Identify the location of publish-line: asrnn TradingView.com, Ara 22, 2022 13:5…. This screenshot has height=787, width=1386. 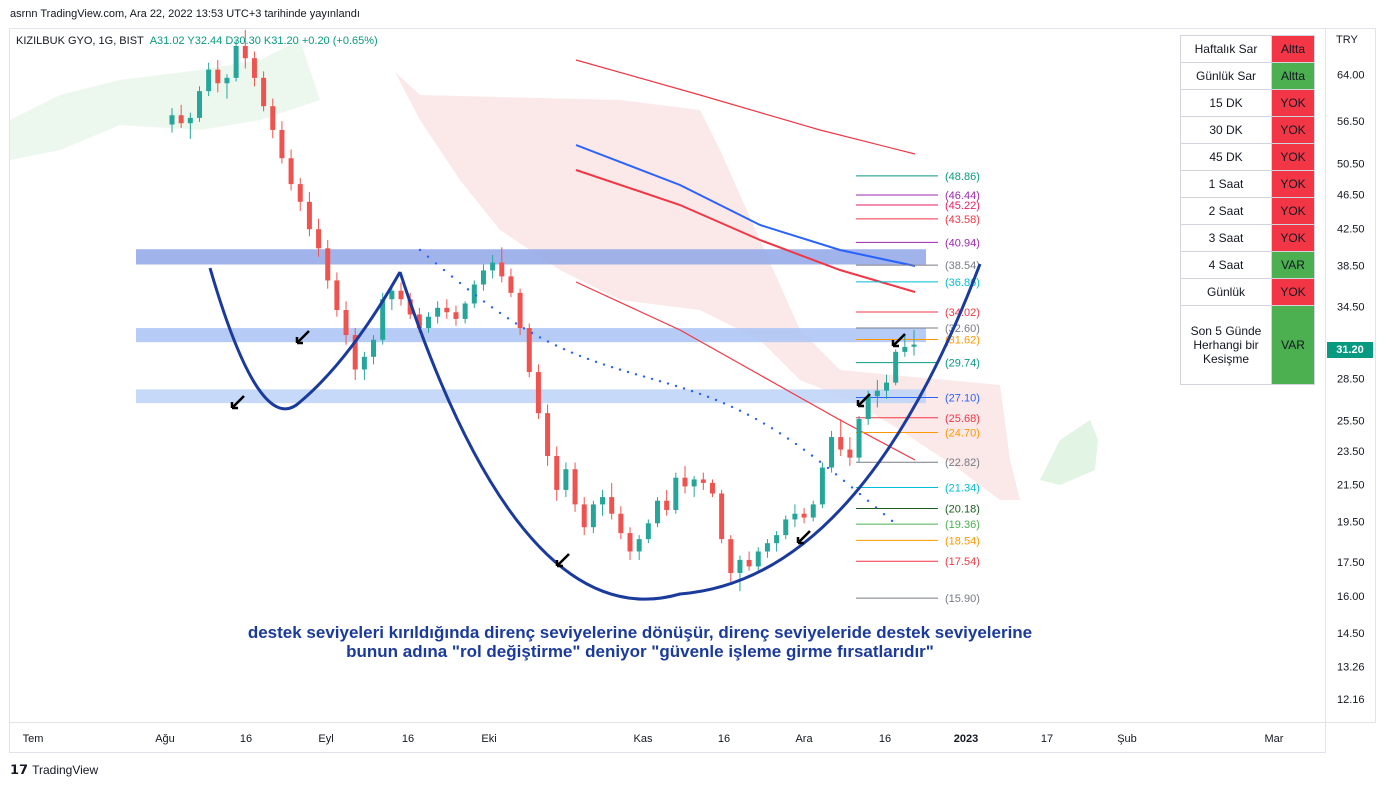
(185, 14).